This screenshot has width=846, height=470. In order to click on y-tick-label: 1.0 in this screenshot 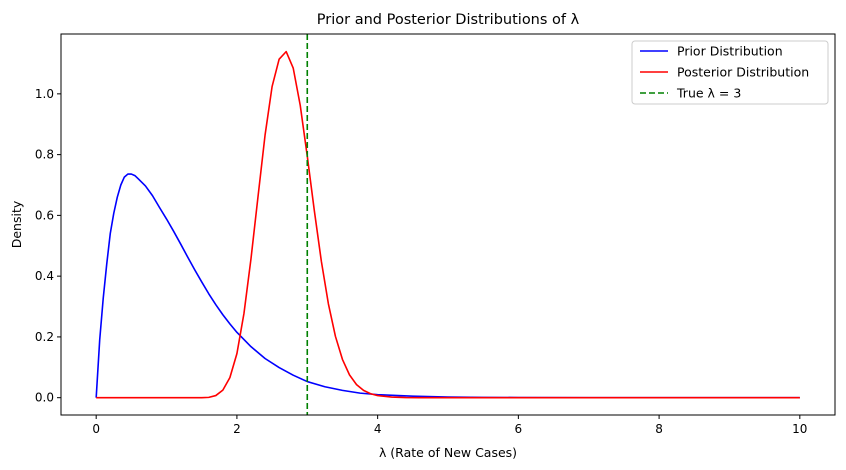, I will do `click(44, 94)`.